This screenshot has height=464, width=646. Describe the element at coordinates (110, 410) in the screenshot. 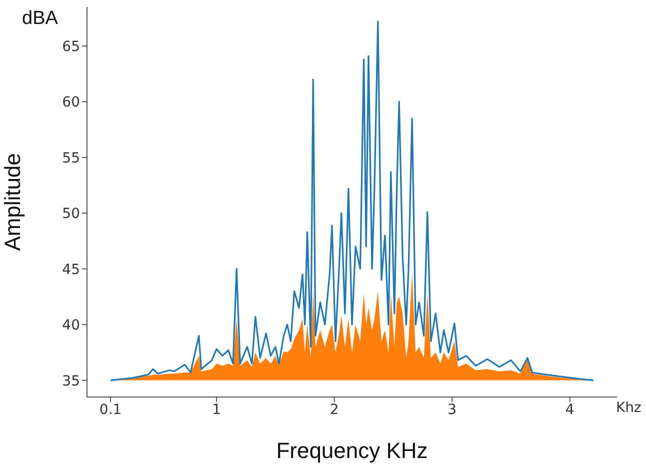

I see `x-tick-label: 0.1` at that location.